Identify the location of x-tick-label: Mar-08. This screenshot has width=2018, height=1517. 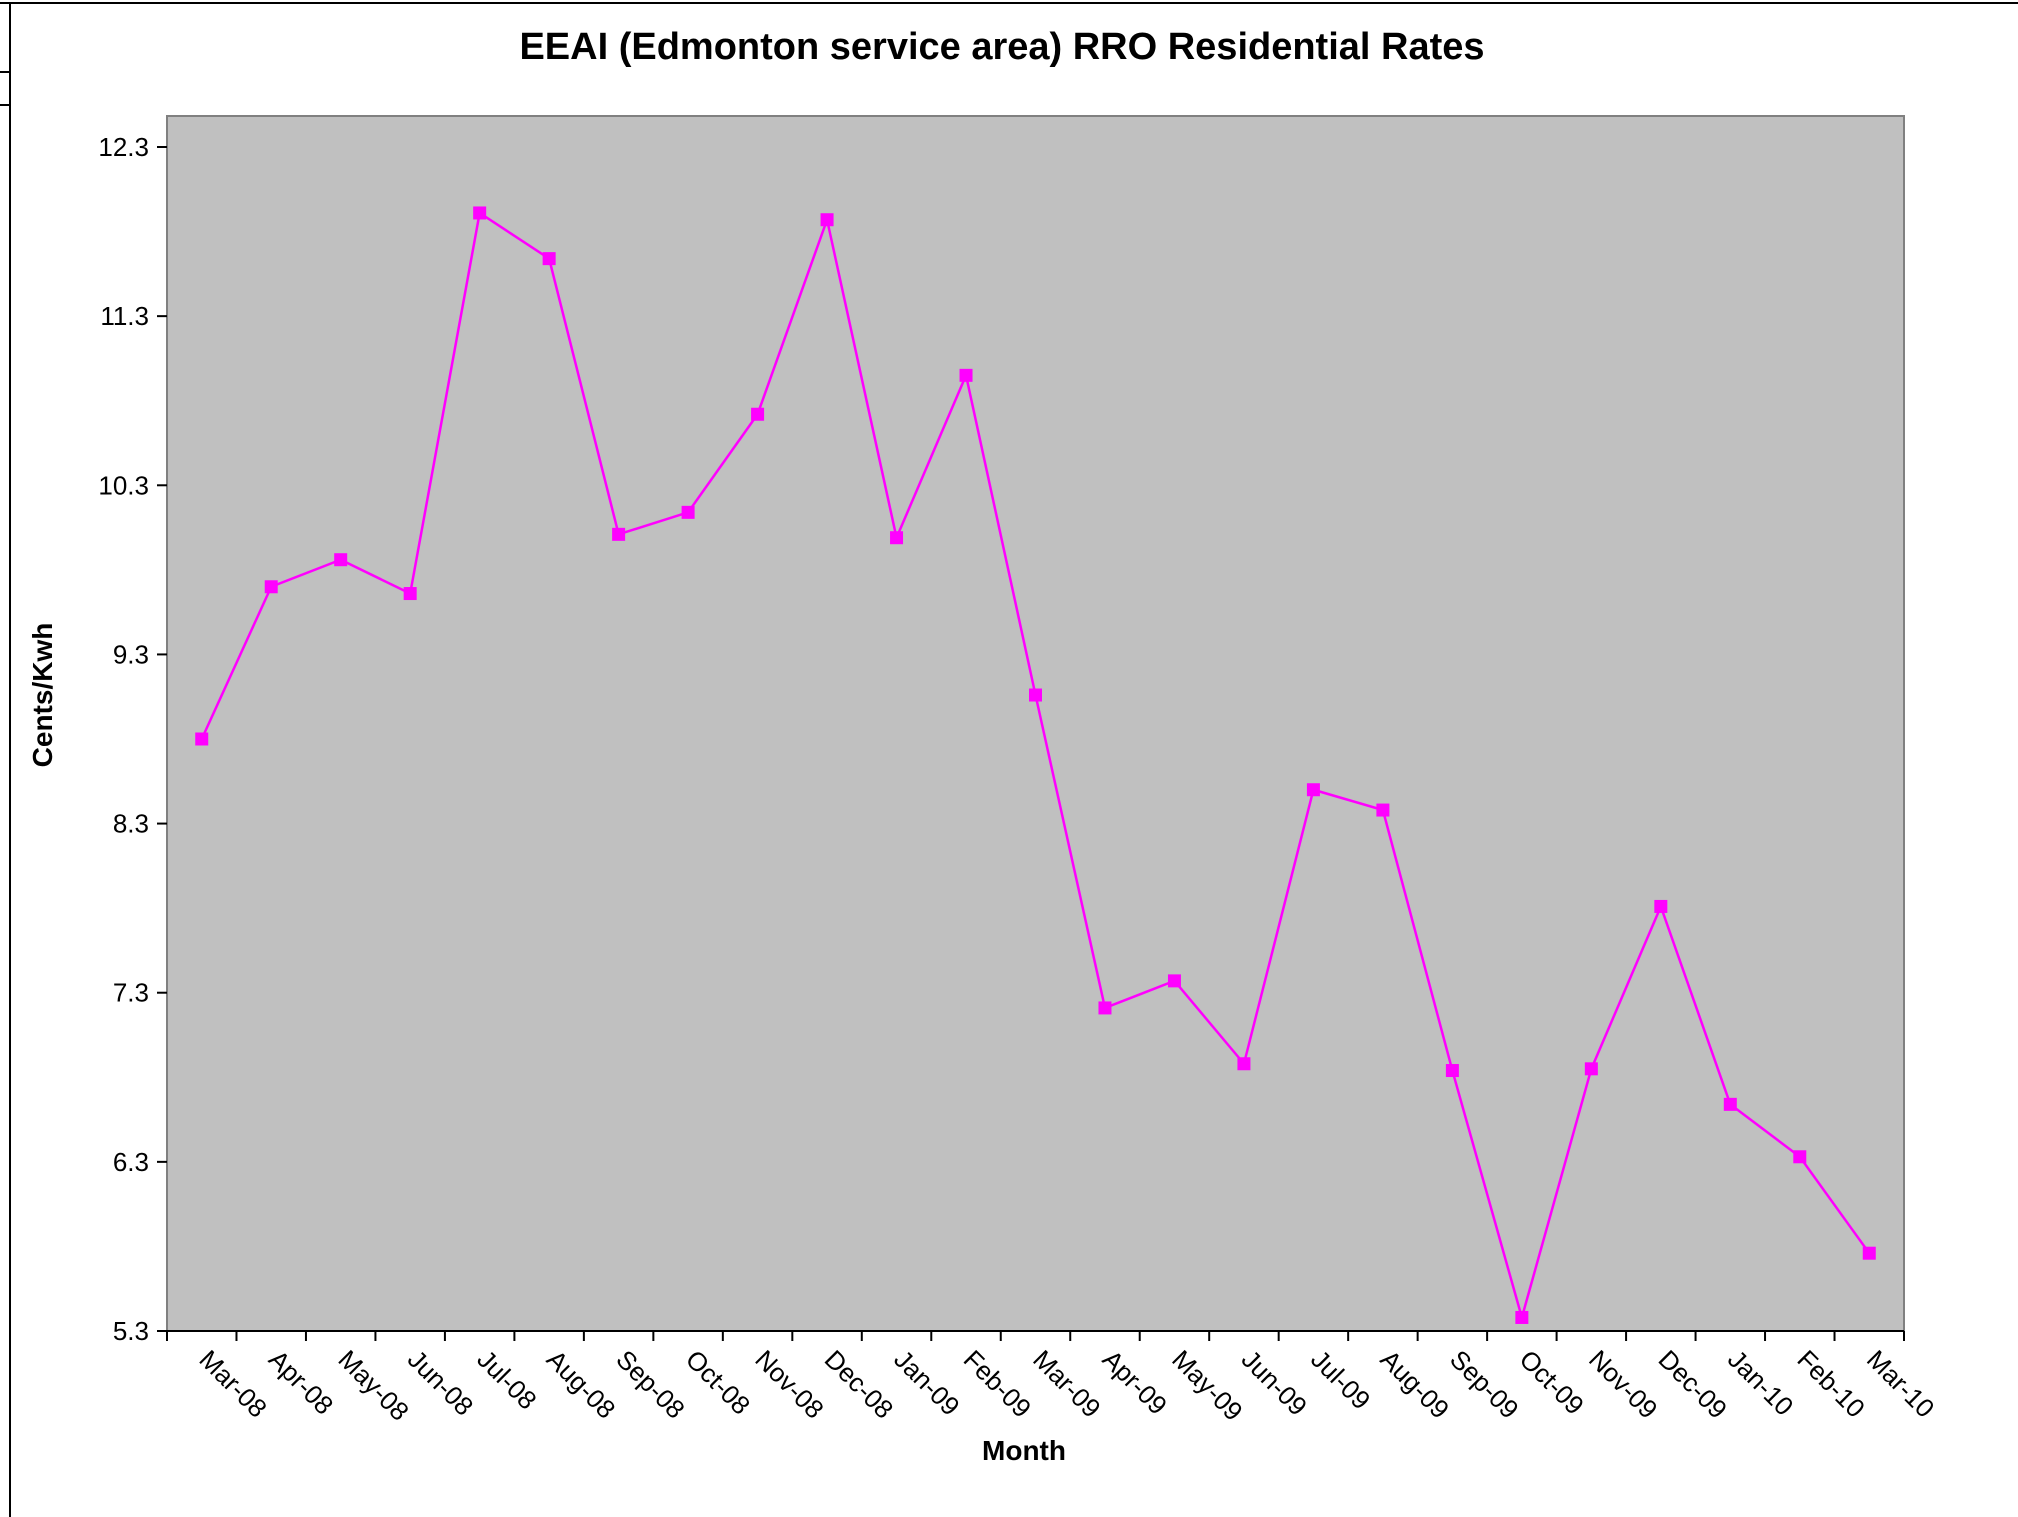
(232, 1383).